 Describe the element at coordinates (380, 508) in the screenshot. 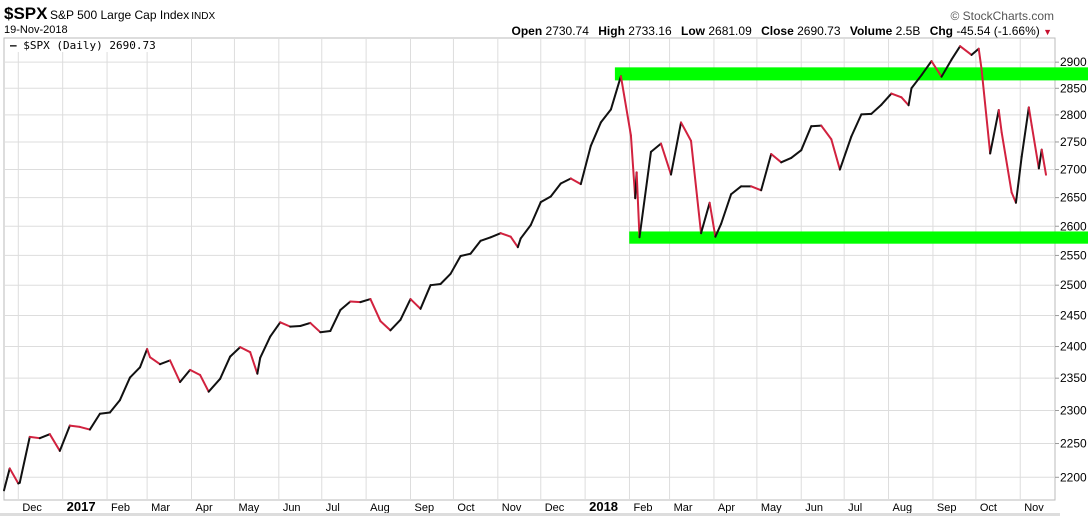

I see `x-tick-label: Aug` at that location.